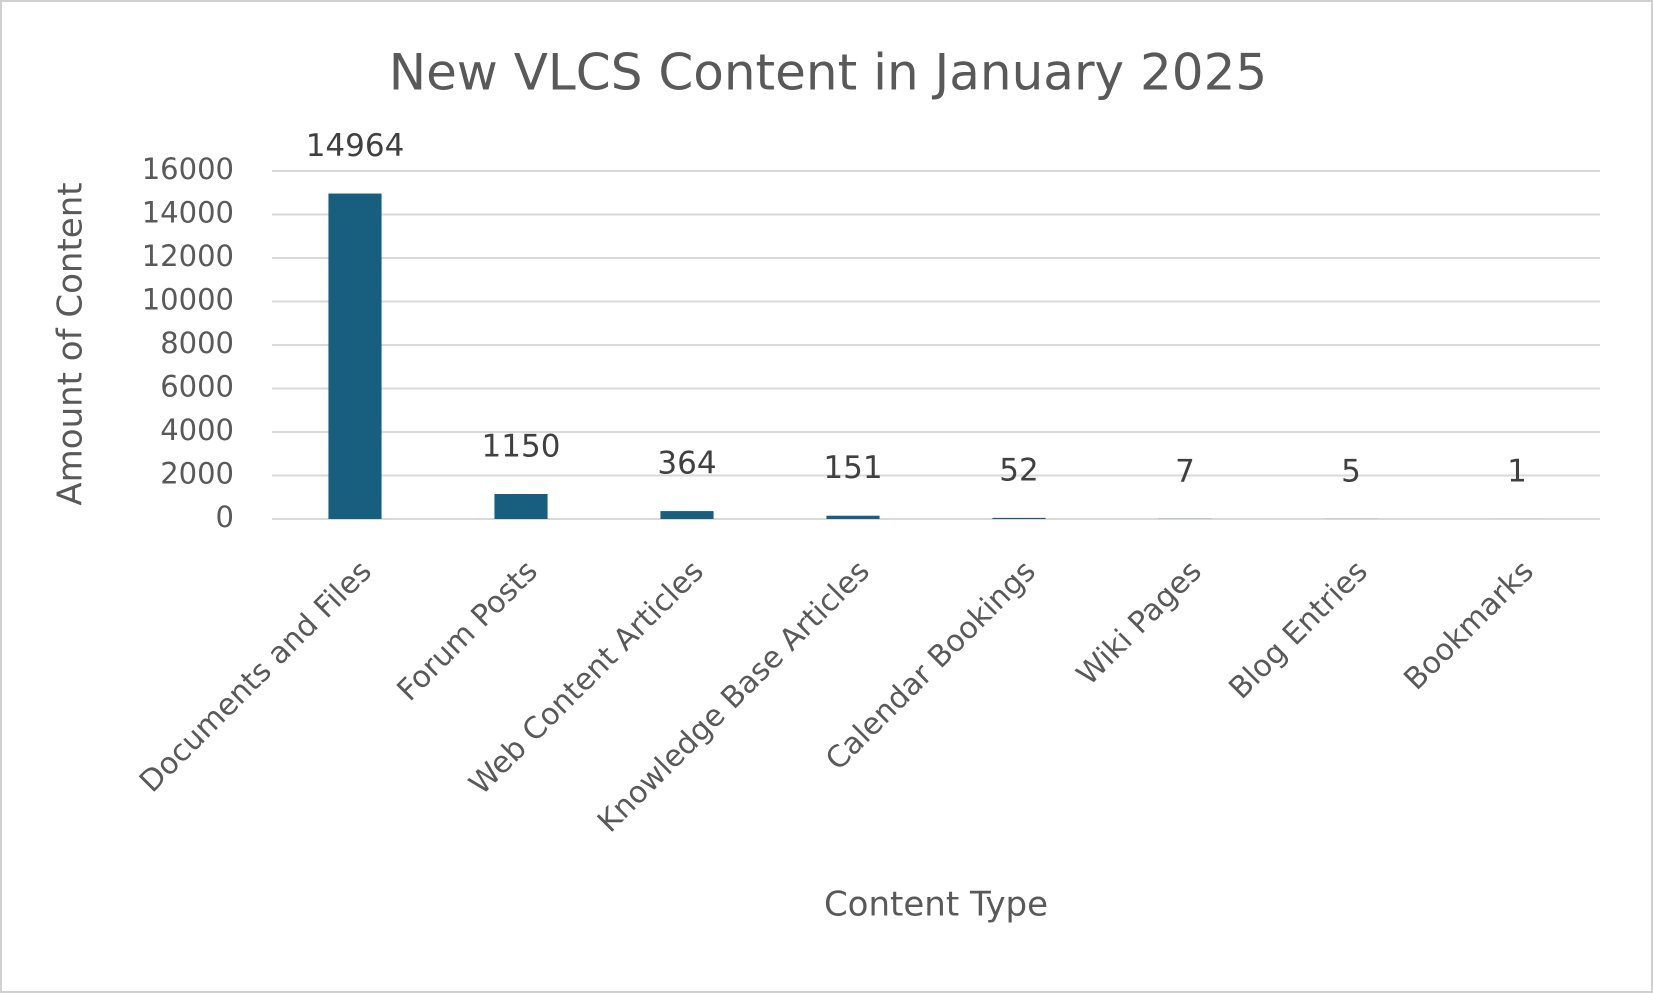  I want to click on data-label: 14964, so click(355, 146).